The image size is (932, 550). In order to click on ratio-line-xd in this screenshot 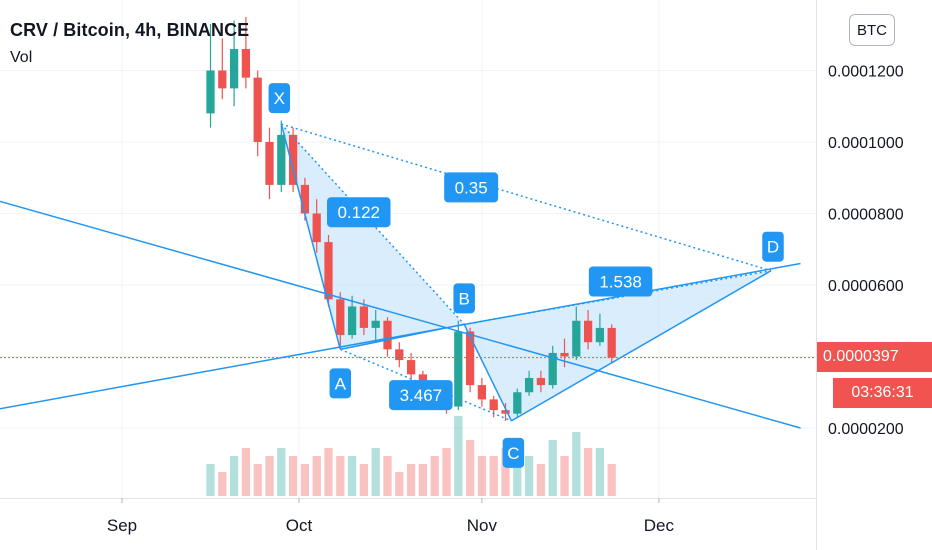, I will do `click(526, 197)`.